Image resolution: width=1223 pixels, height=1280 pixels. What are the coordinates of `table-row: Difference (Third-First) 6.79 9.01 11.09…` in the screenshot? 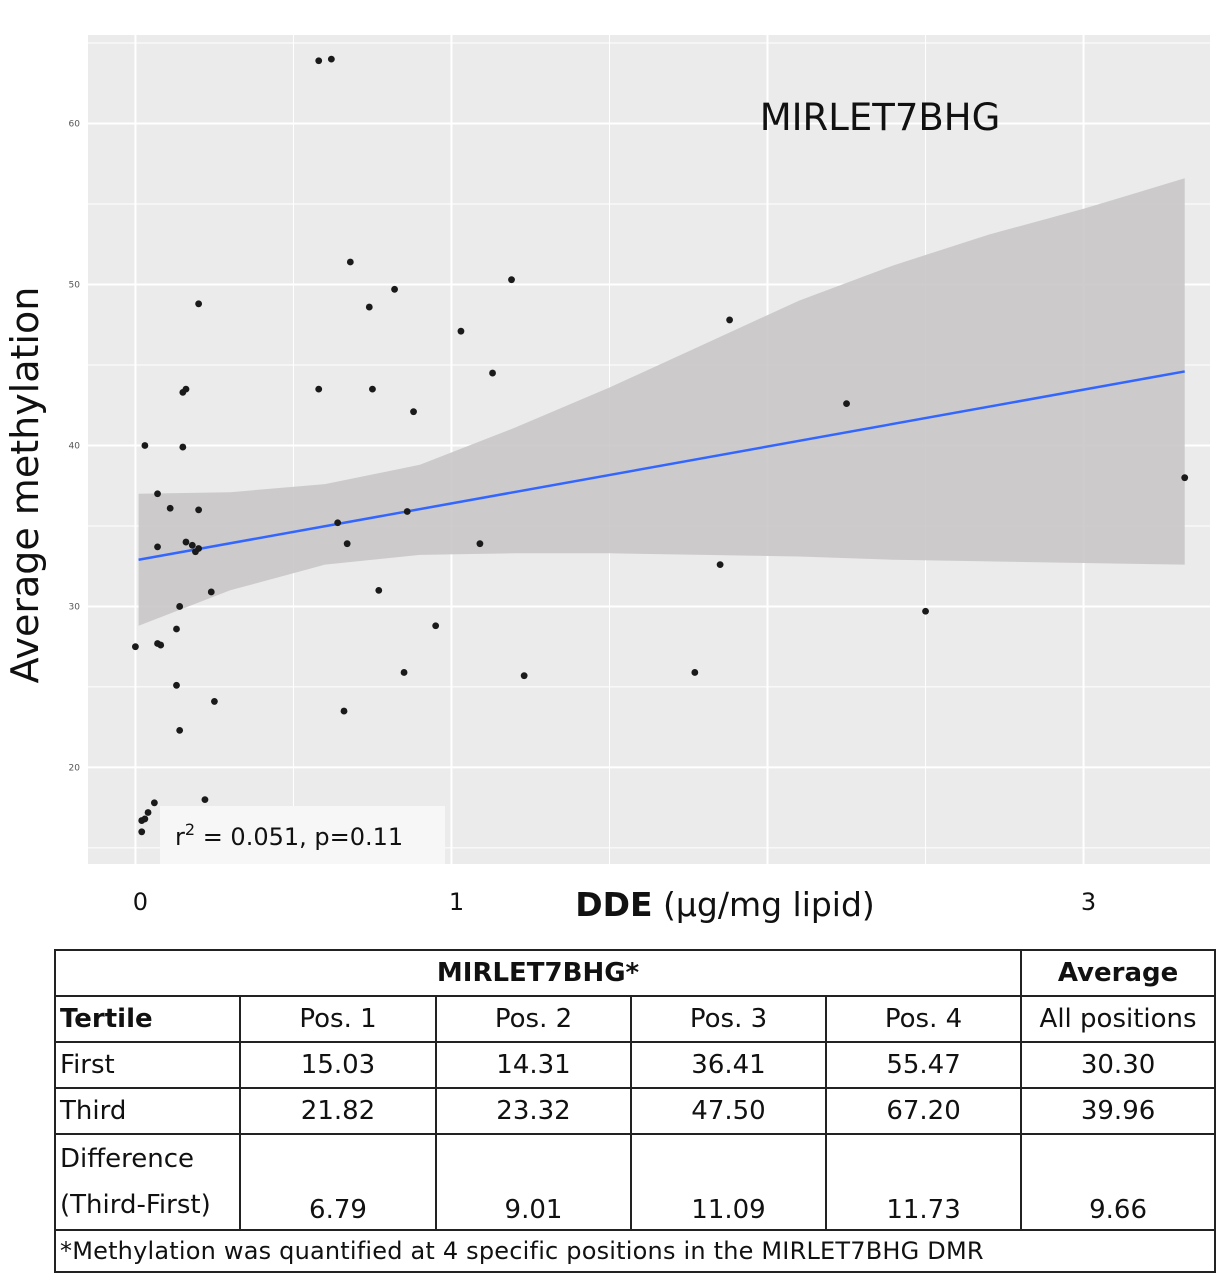 It's located at (635, 1182).